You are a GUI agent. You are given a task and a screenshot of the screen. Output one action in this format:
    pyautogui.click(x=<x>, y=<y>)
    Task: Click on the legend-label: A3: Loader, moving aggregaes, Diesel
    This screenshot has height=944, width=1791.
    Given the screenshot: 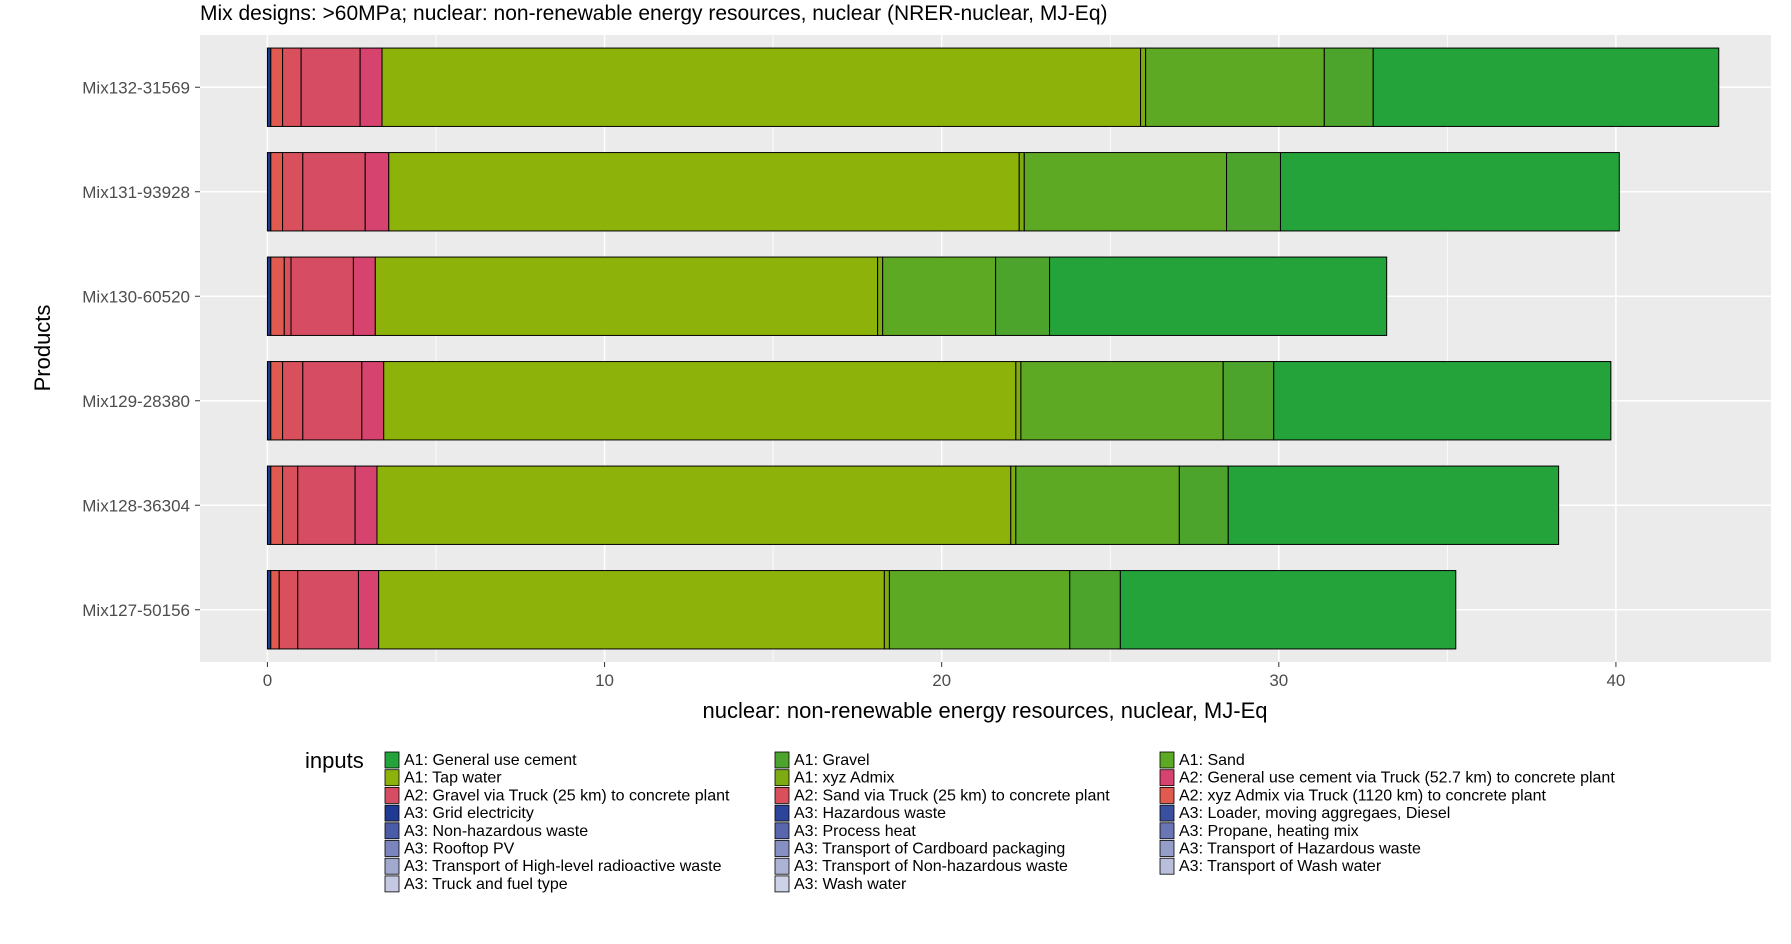 What is the action you would take?
    pyautogui.click(x=1314, y=813)
    